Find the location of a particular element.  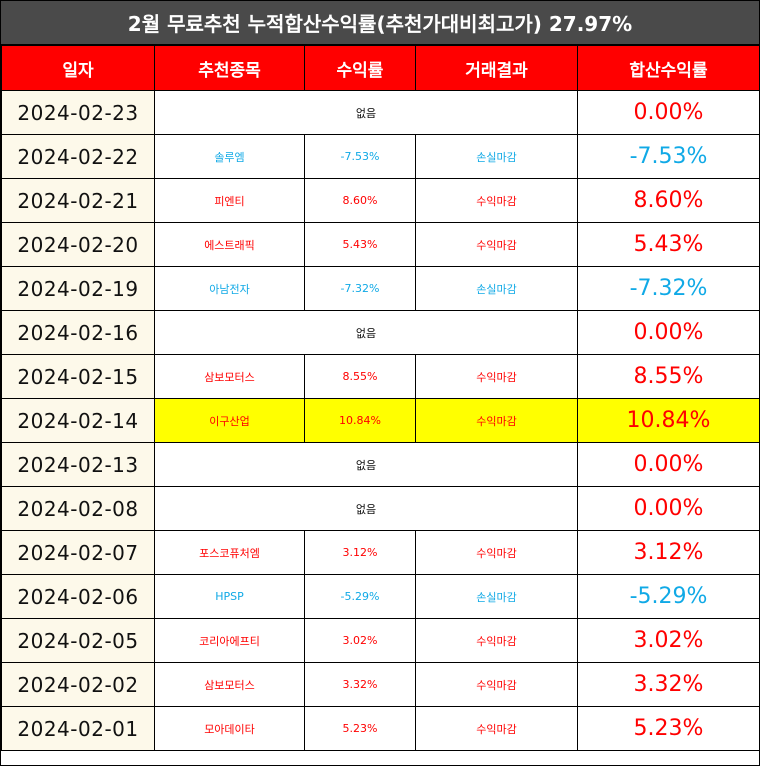

row-date: 2024-02-01 is located at coordinates (78, 728).